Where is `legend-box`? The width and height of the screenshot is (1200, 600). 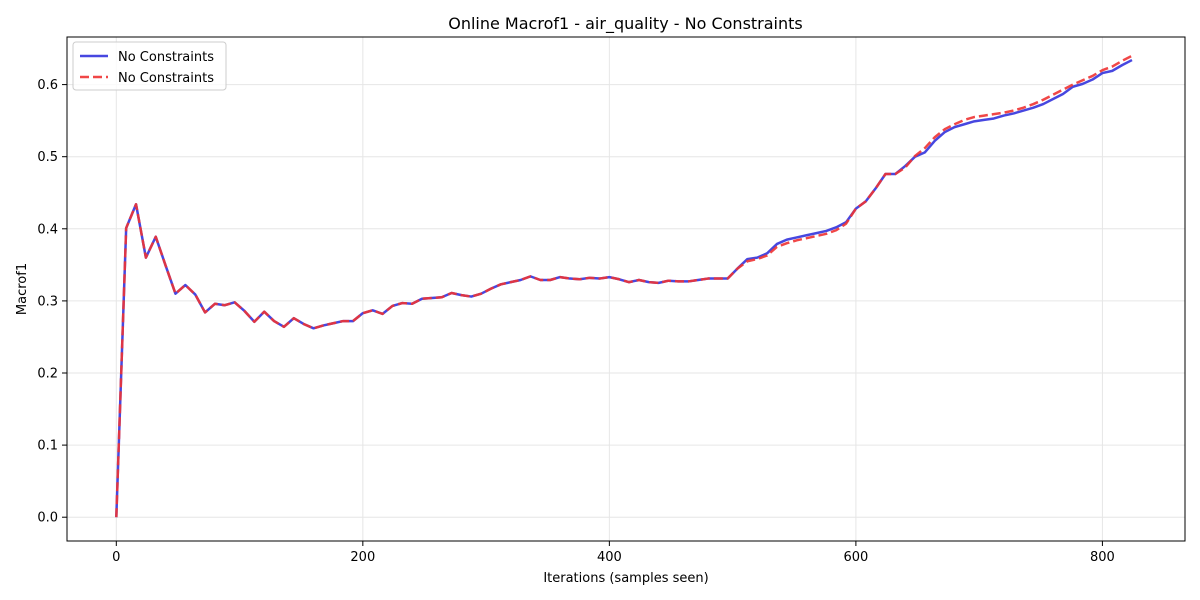
legend-box is located at coordinates (149, 66).